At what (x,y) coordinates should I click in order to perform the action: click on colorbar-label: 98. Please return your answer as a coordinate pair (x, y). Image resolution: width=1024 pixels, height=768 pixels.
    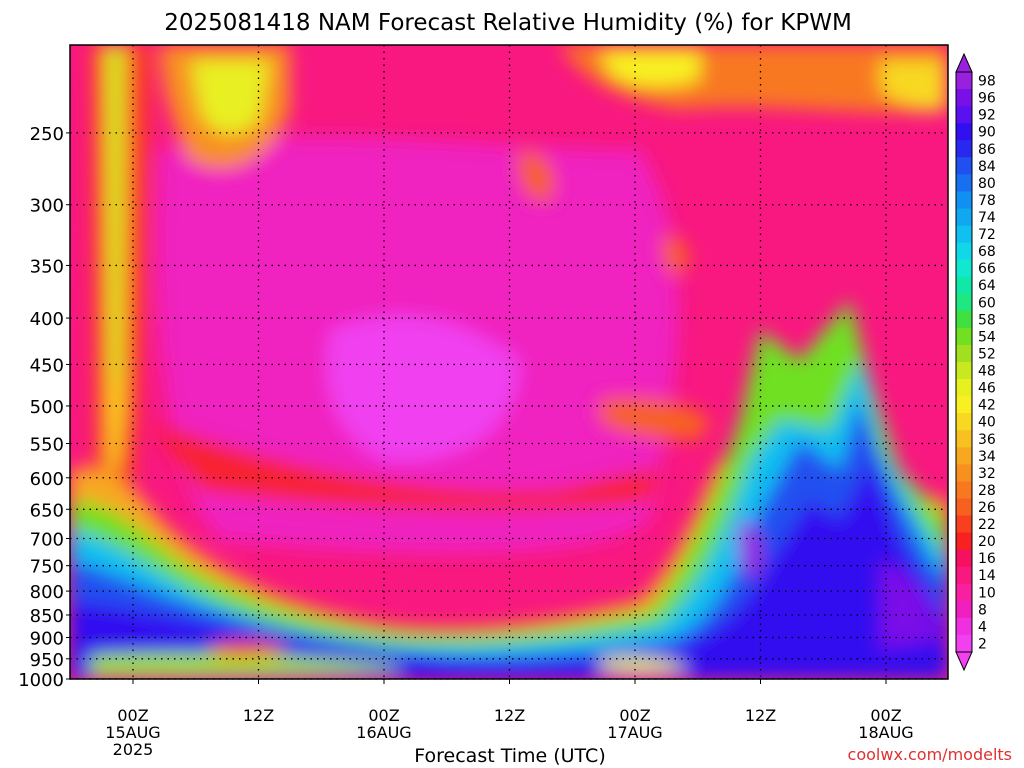
    Looking at the image, I should click on (987, 82).